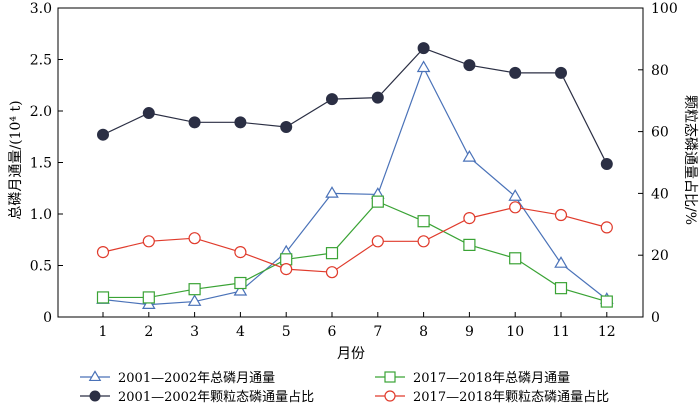 This screenshot has width=700, height=408. What do you see at coordinates (41, 267) in the screenshot?
I see `left-tick-label: 0.5` at bounding box center [41, 267].